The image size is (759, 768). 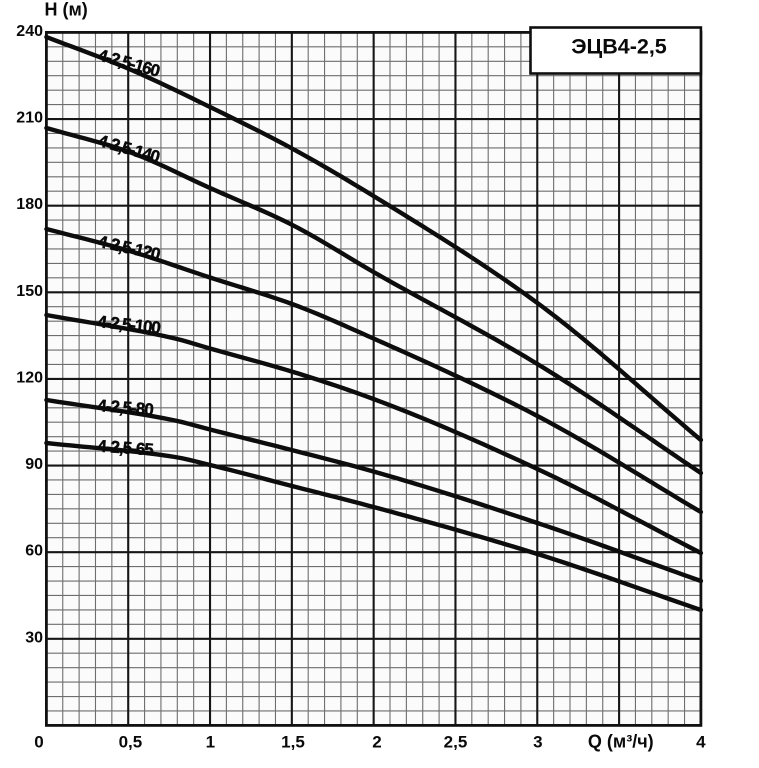 What do you see at coordinates (131, 742) in the screenshot?
I see `svg-text: 0,5` at bounding box center [131, 742].